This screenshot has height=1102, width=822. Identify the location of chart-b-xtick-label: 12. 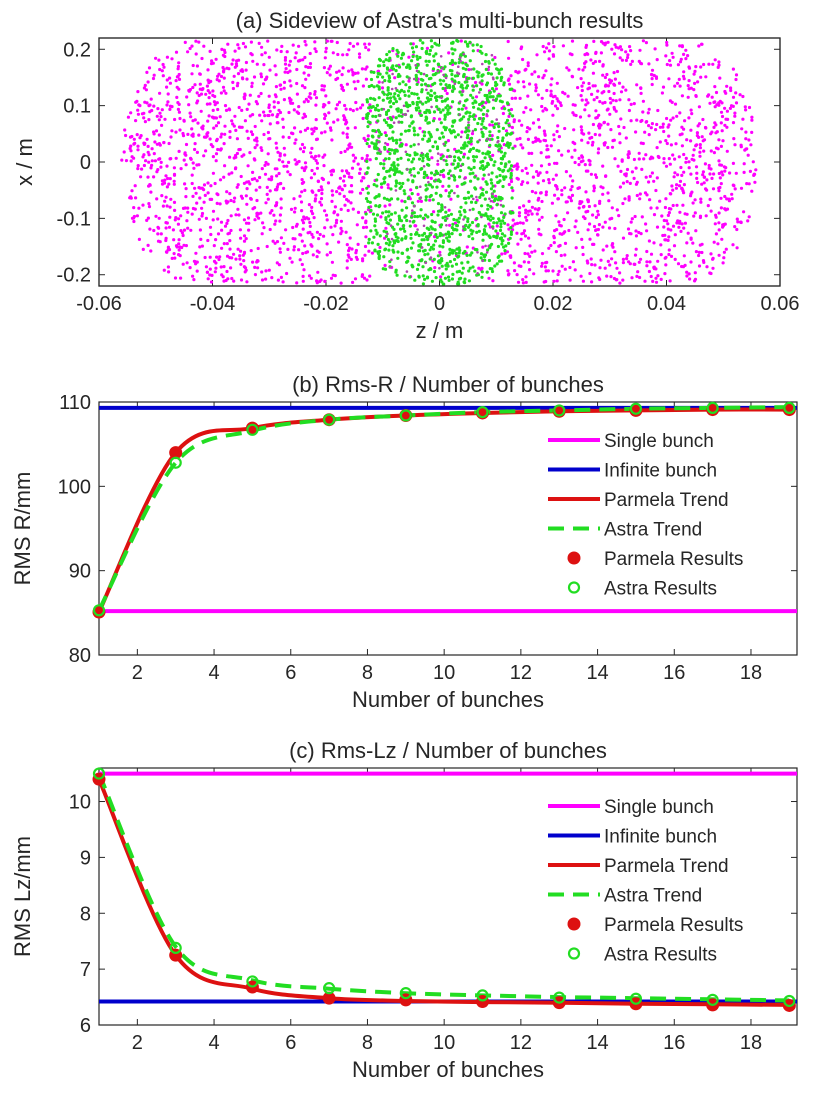
(521, 673).